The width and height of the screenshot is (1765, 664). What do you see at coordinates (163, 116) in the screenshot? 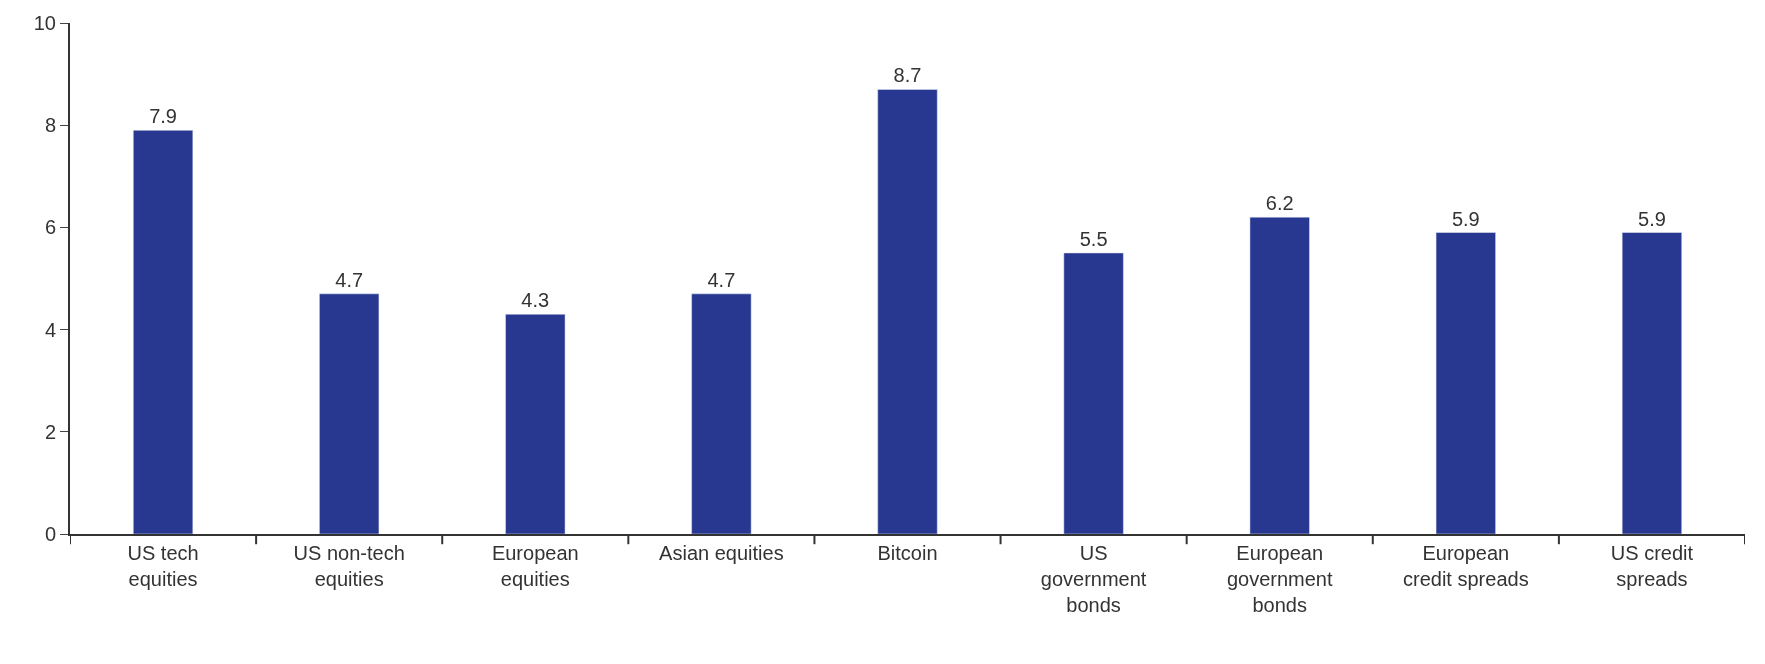
I see `data-label: 7.9` at bounding box center [163, 116].